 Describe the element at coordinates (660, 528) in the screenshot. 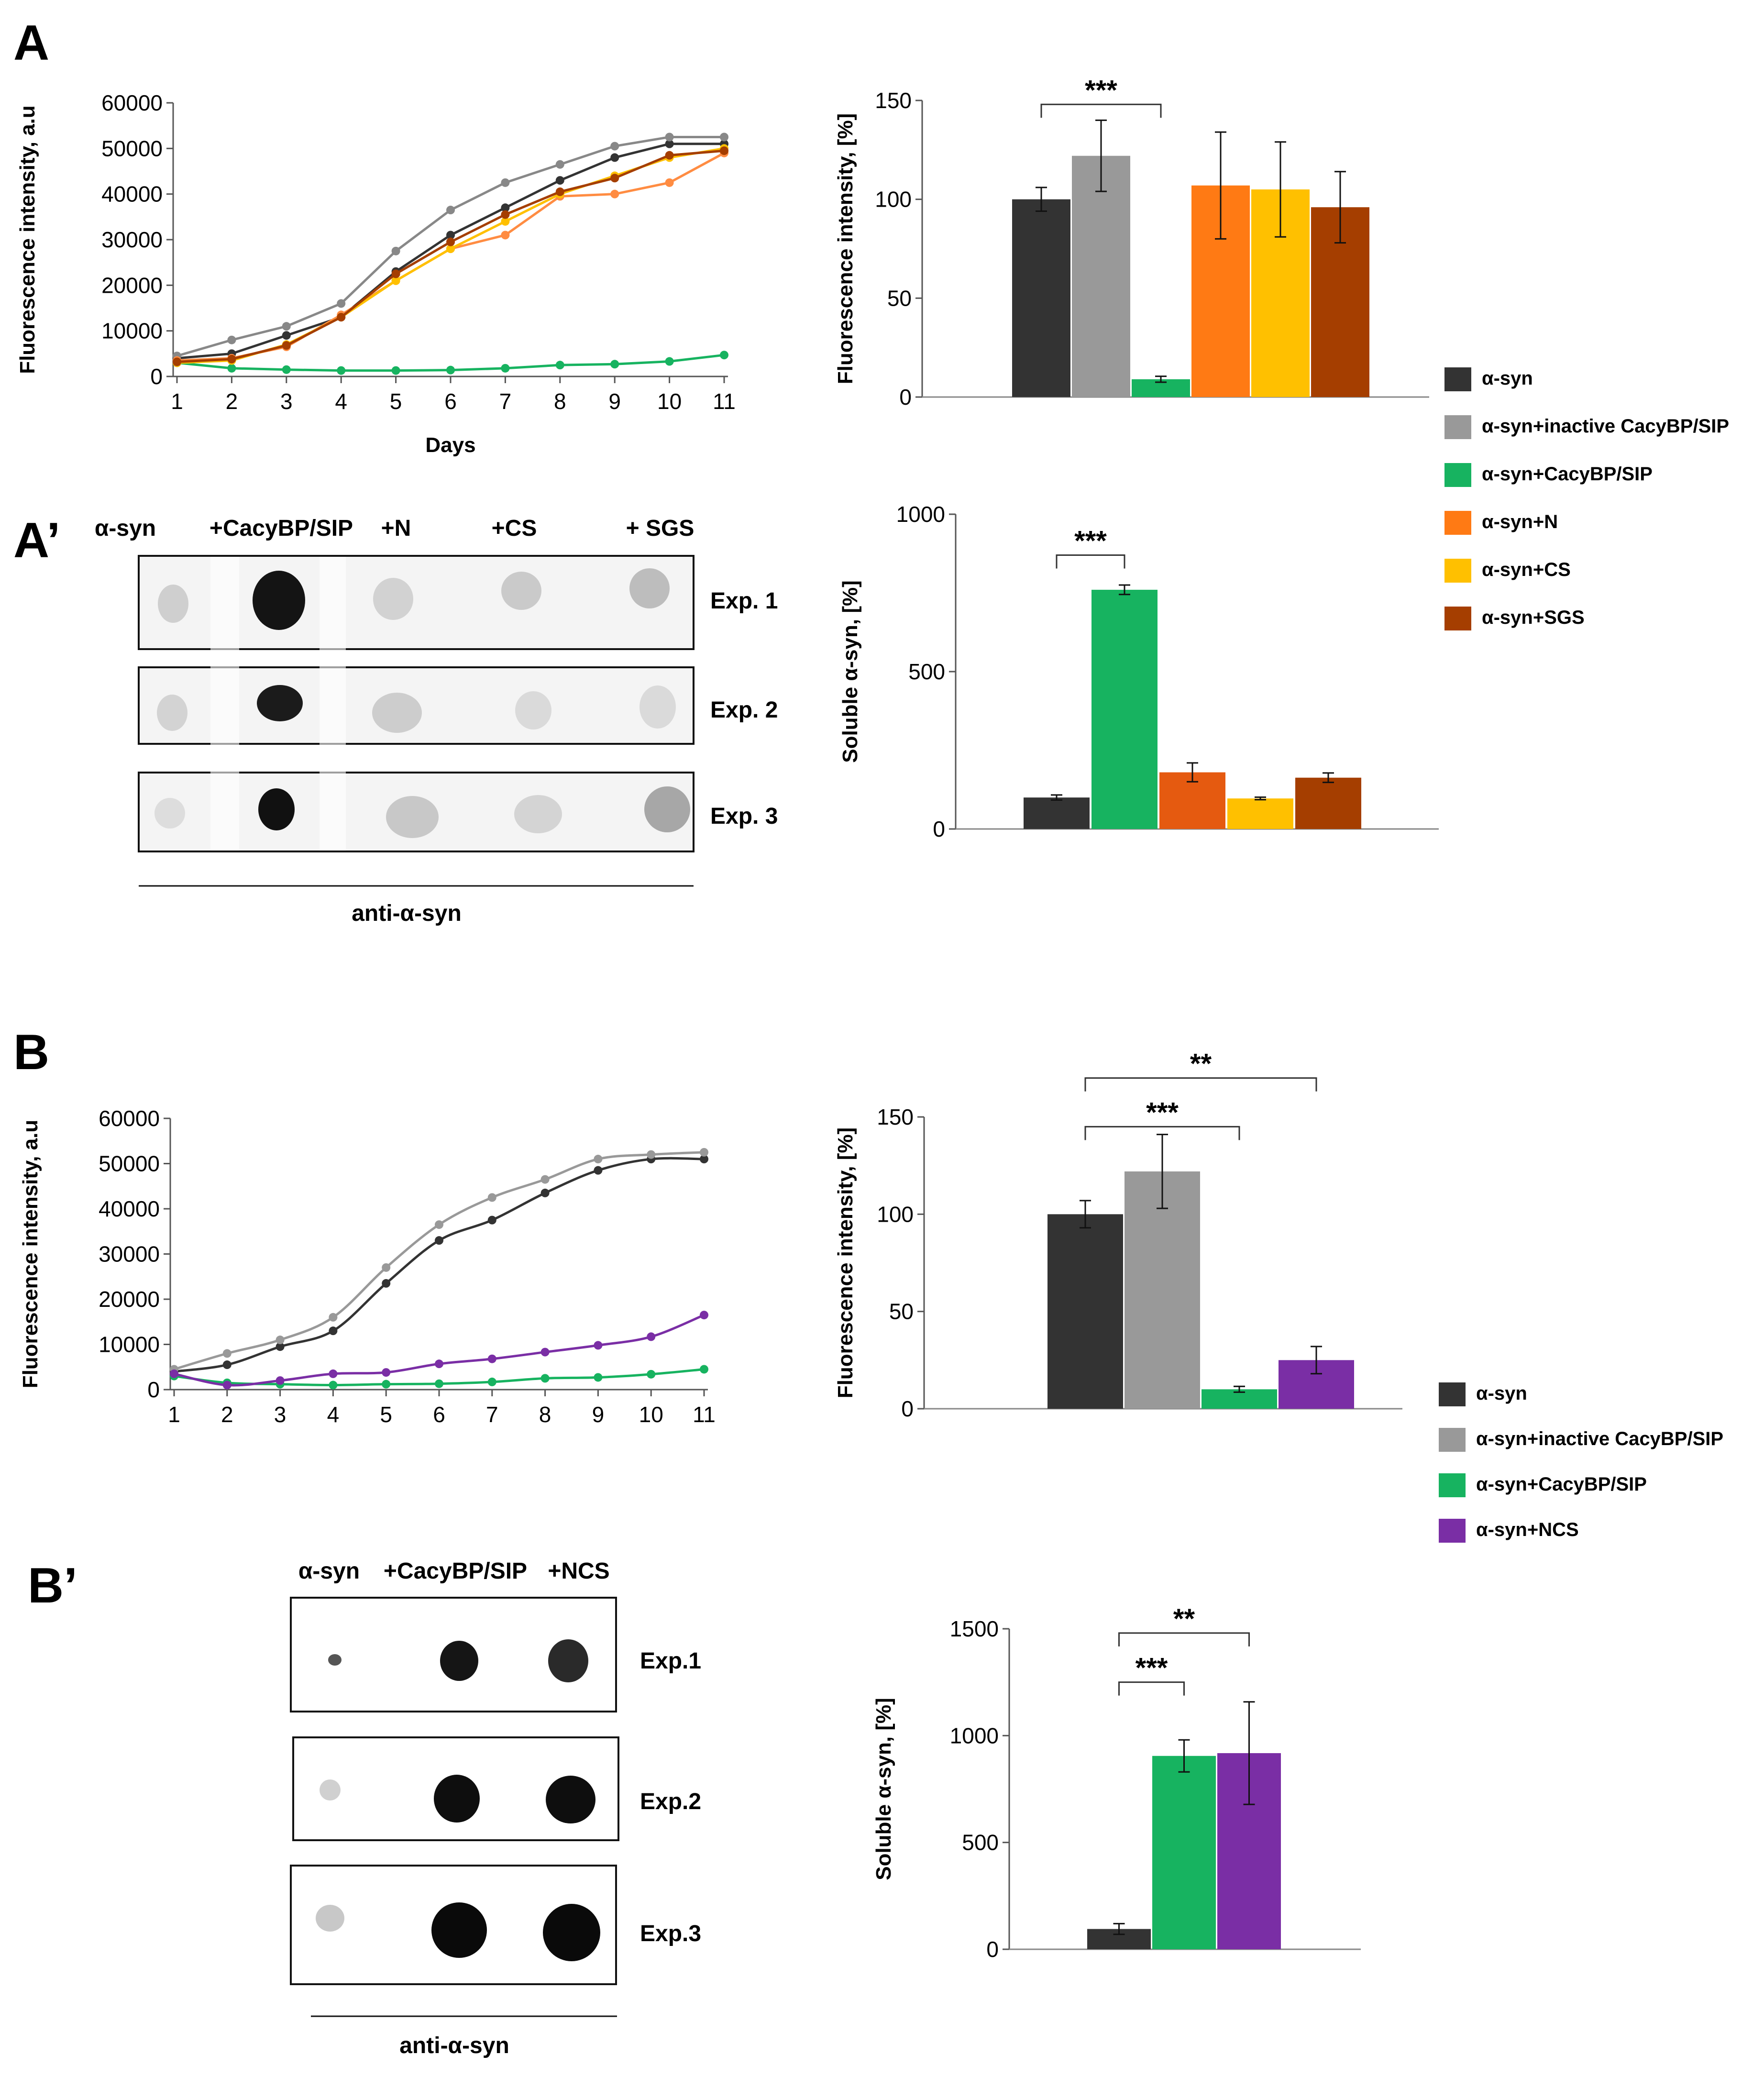

I see `blot-a-col-5: + SGS` at that location.